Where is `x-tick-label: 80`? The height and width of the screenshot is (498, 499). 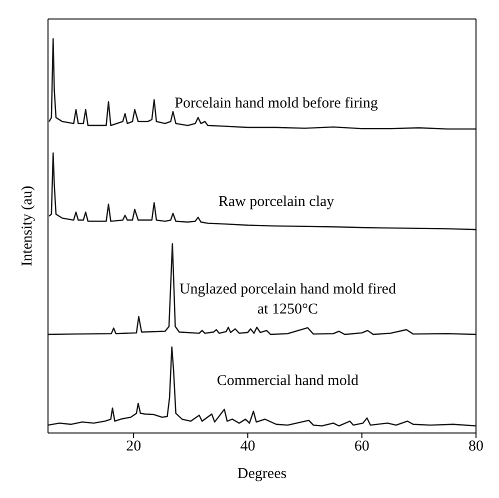 x-tick-label: 80 is located at coordinates (476, 446).